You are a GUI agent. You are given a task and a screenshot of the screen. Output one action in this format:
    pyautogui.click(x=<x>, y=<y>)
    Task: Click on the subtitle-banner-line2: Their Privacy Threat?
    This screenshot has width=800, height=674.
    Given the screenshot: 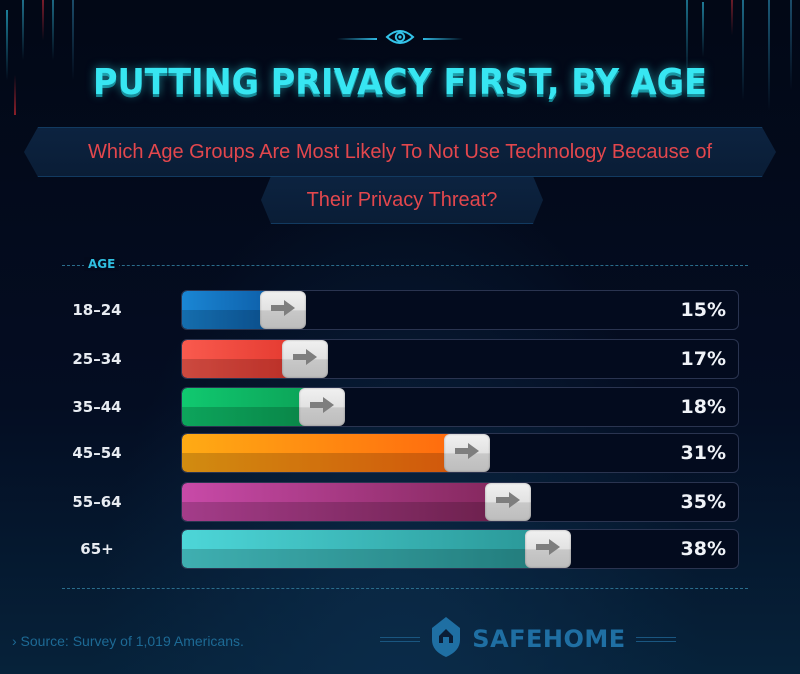 What is the action you would take?
    pyautogui.click(x=402, y=200)
    